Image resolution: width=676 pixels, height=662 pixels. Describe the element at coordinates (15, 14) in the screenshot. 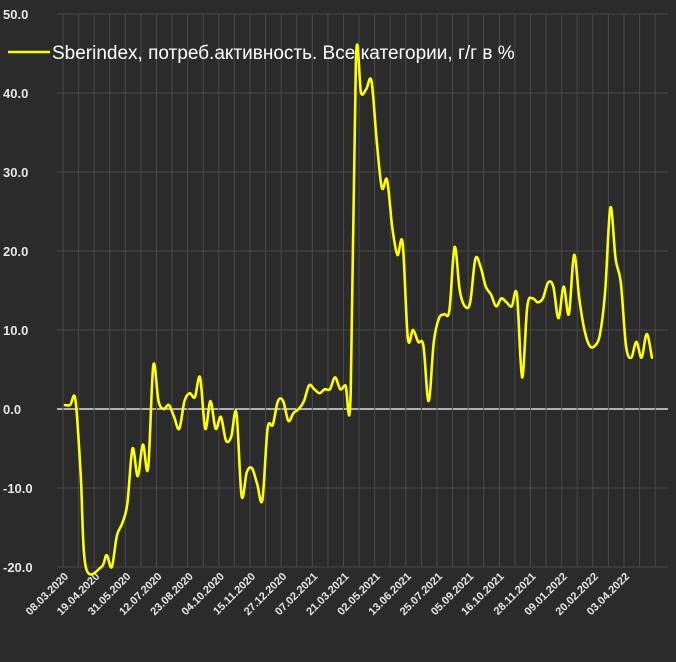

I see `y-tick-label: 50.0` at that location.